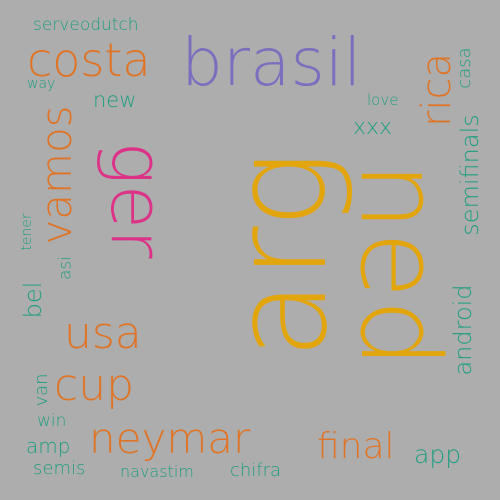 Image resolution: width=500 pixels, height=500 pixels. I want to click on word-love: love, so click(383, 100).